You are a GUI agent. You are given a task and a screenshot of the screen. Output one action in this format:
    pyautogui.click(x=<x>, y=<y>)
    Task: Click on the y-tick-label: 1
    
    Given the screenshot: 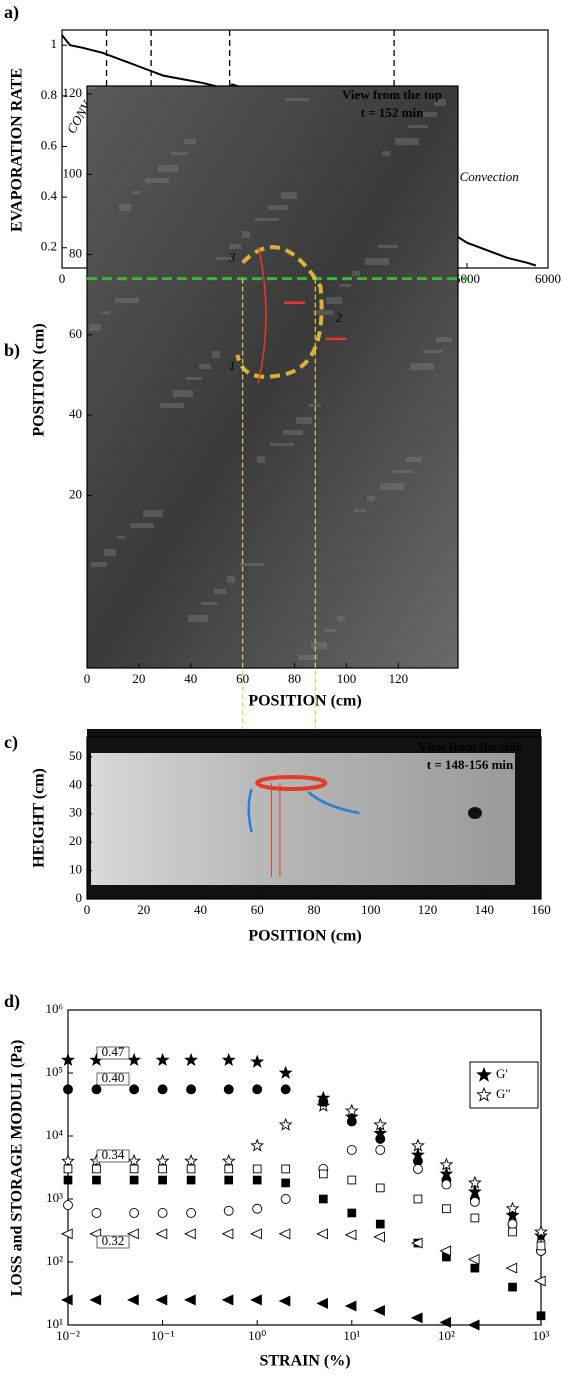 What is the action you would take?
    pyautogui.click(x=54, y=43)
    